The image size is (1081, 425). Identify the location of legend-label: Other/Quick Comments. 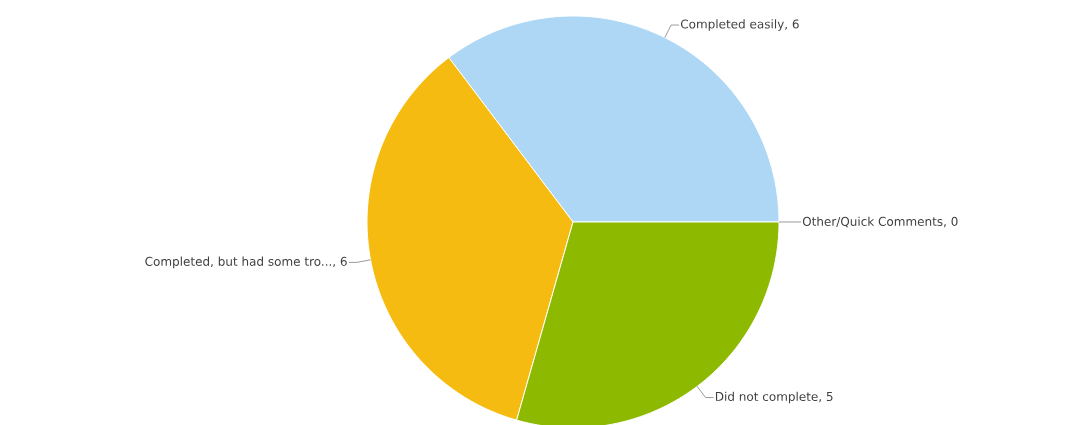
(872, 222).